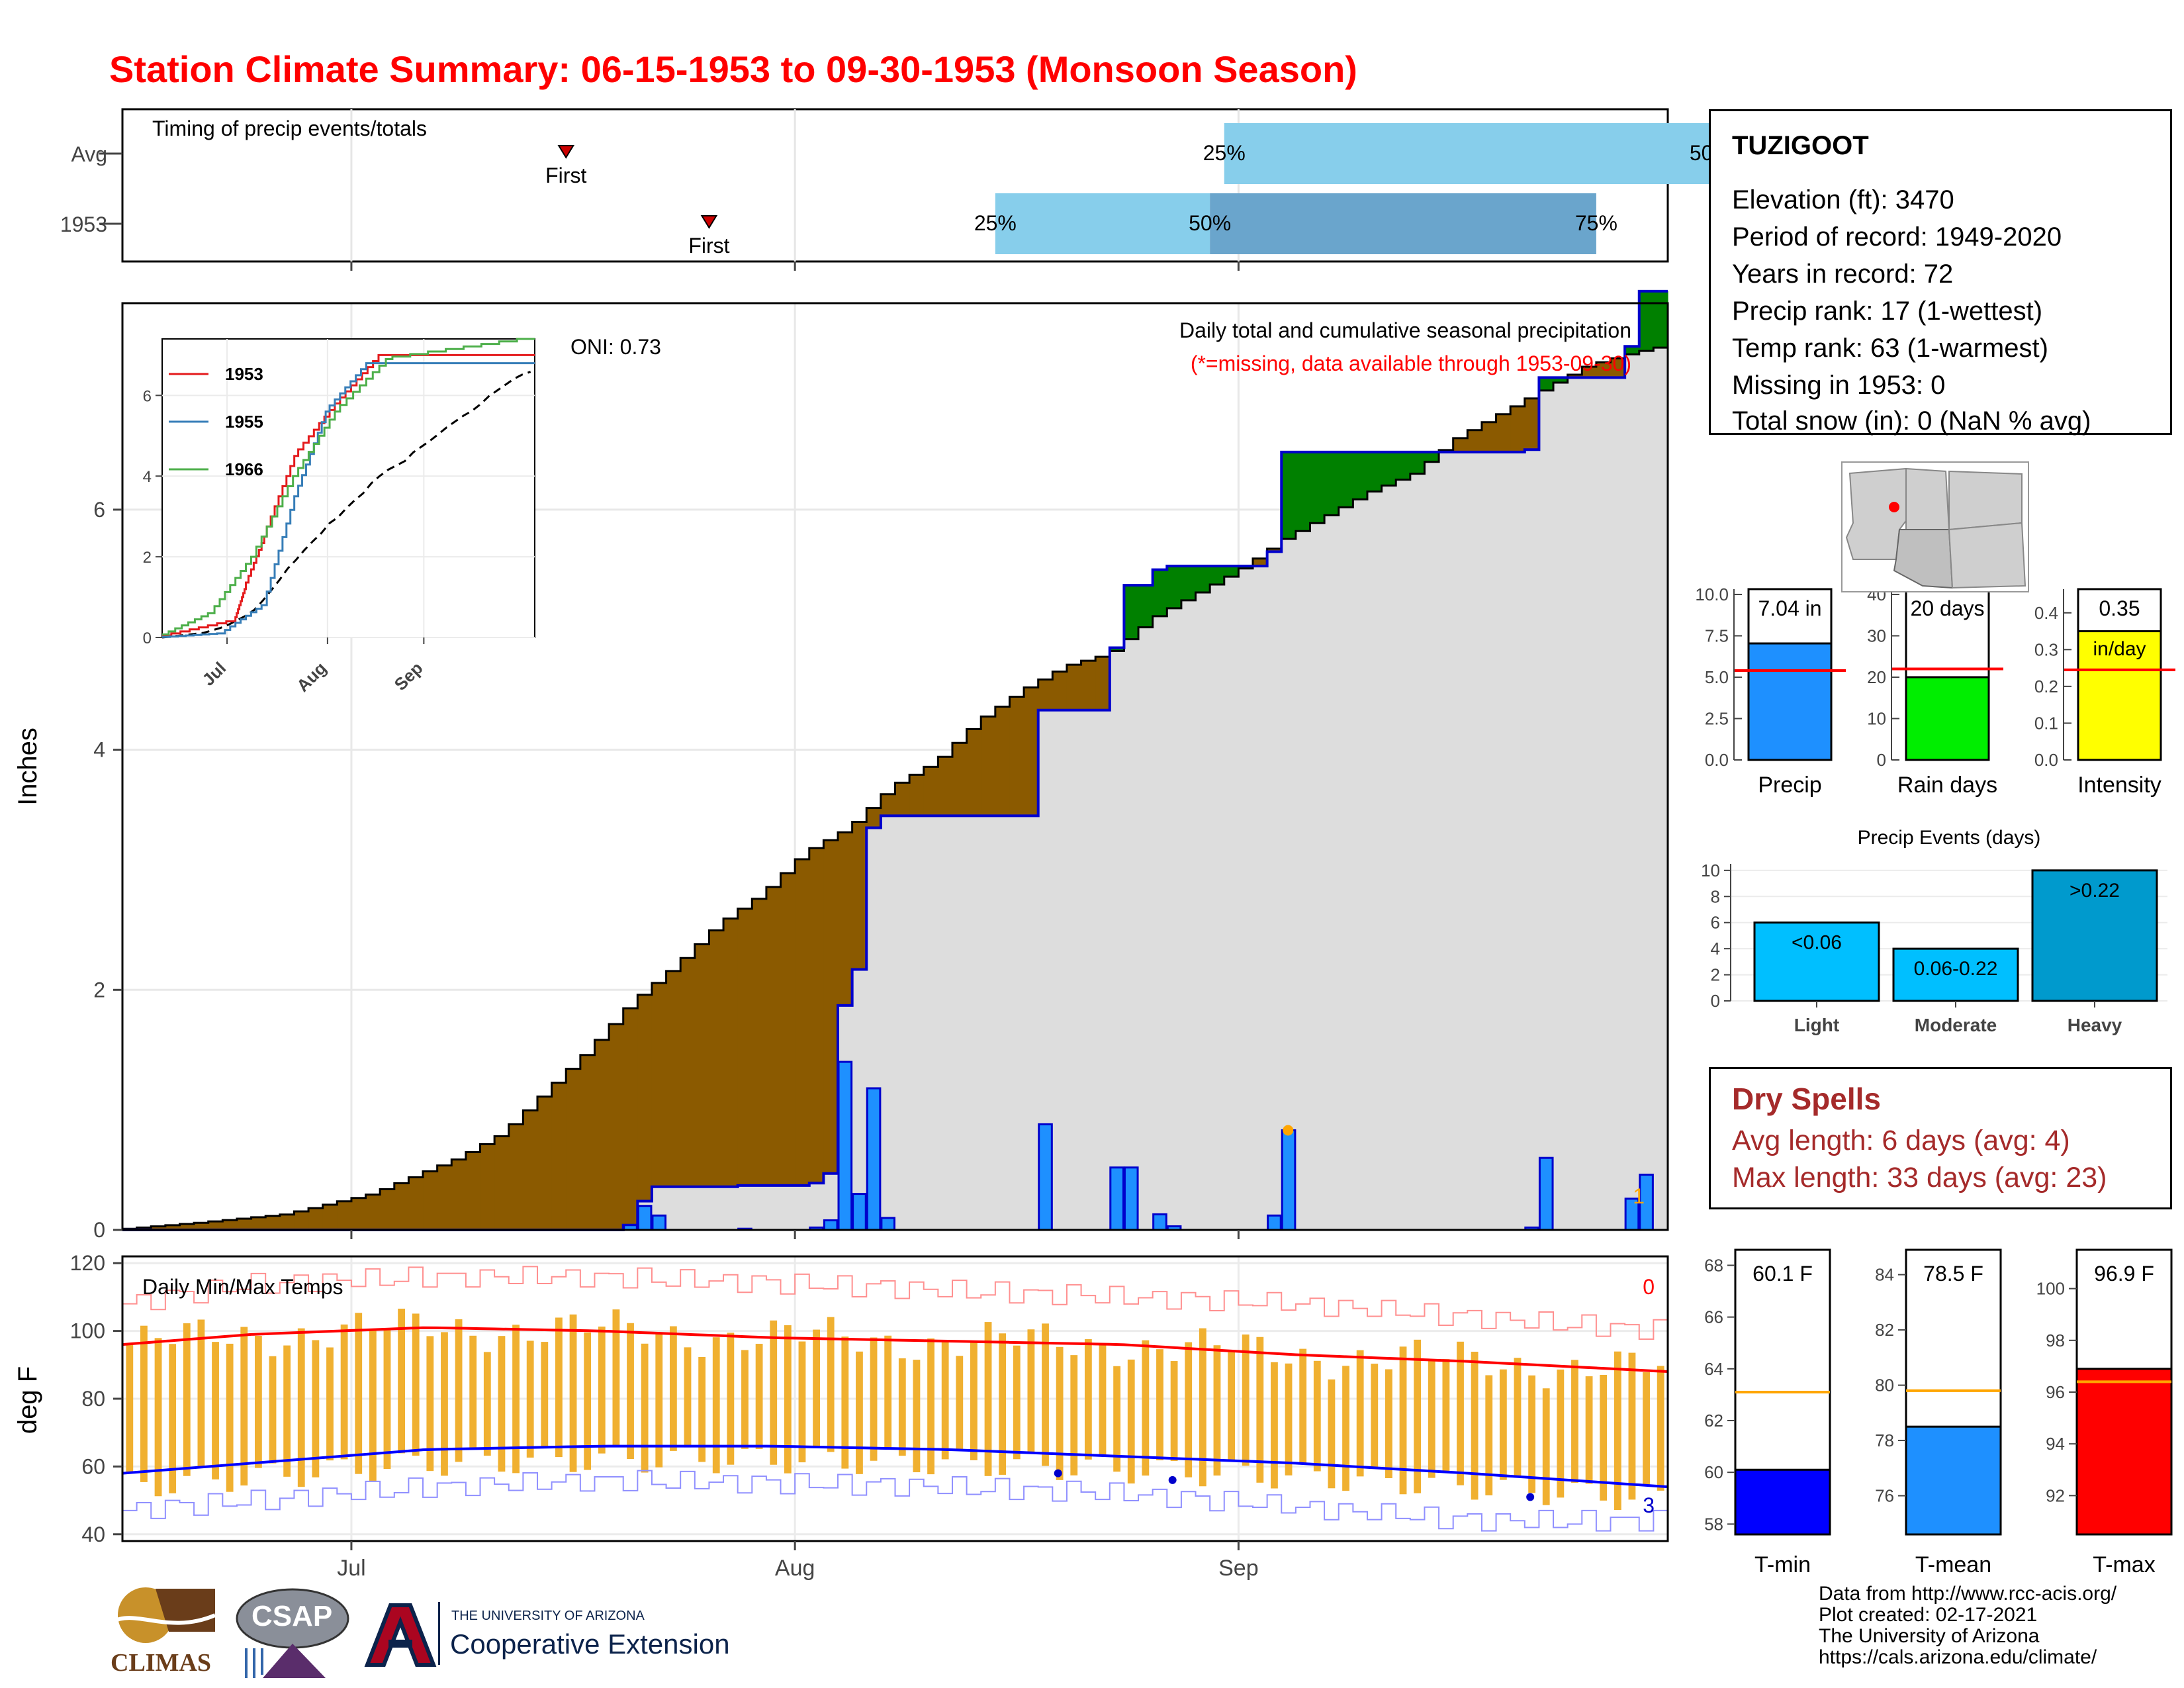 The height and width of the screenshot is (1688, 2184). What do you see at coordinates (2046, 723) in the screenshot?
I see `intensity-tick-label: 0.1` at bounding box center [2046, 723].